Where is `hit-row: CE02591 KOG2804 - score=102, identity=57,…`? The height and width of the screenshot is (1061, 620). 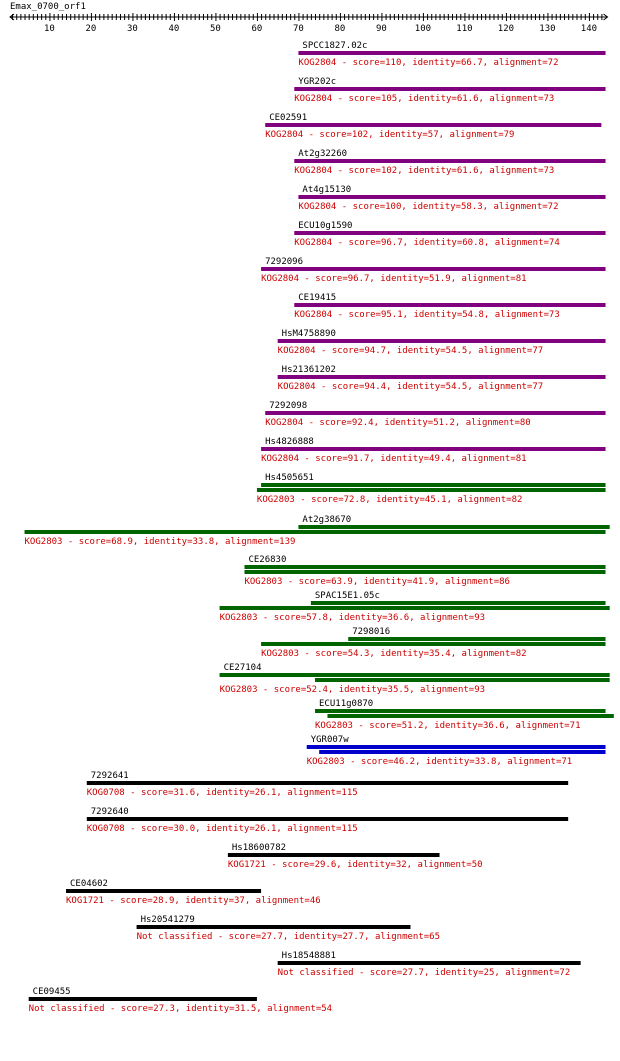
hit-row: CE02591 KOG2804 - score=102, identity=57,… is located at coordinates (433, 126).